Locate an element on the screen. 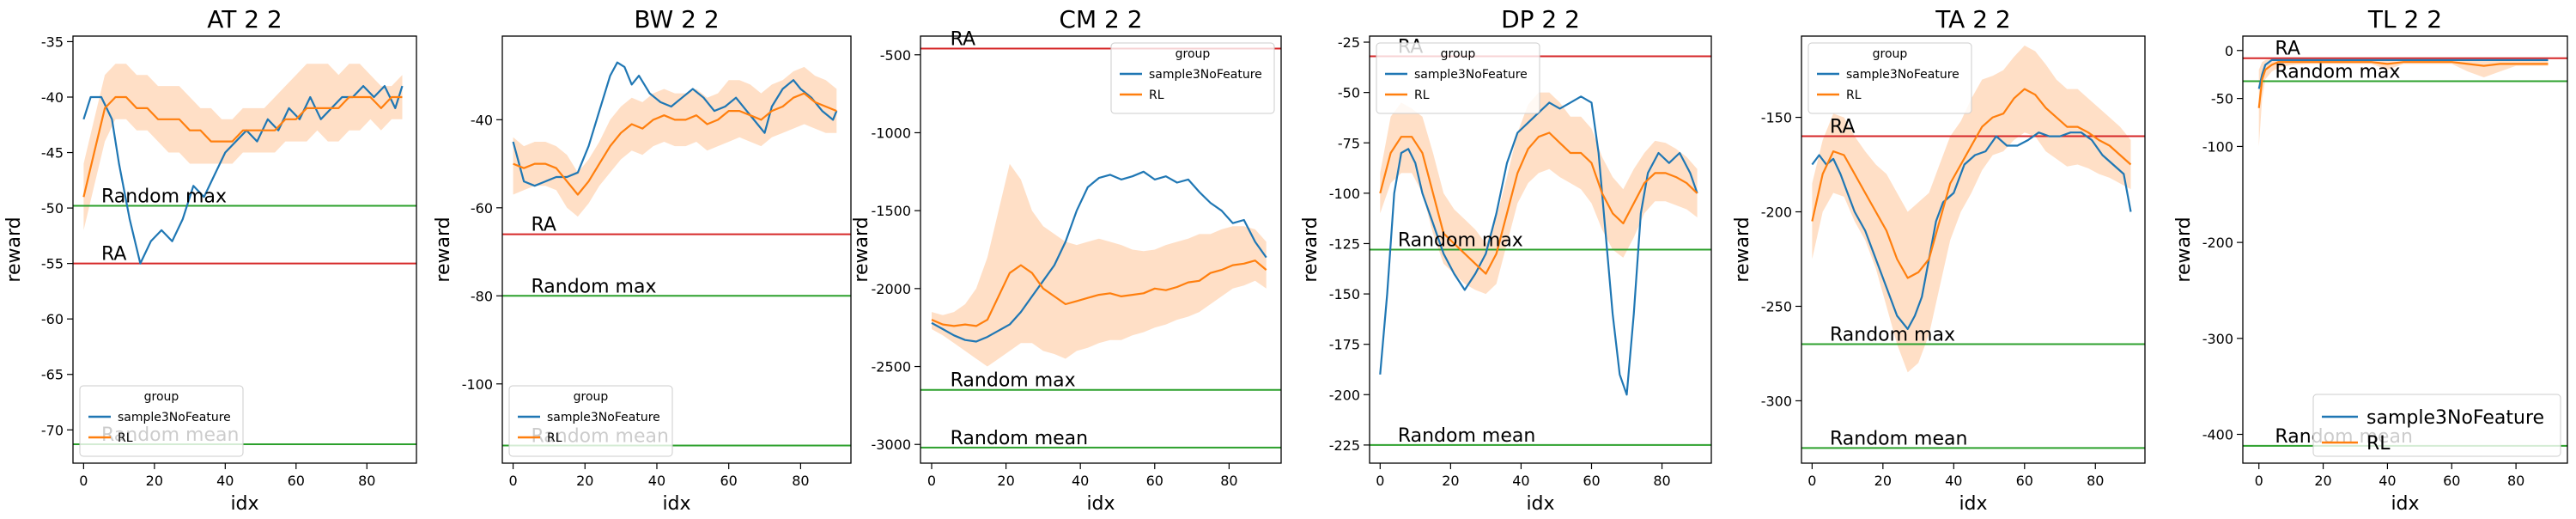 The image size is (2576, 519). y-tick-label: 0 is located at coordinates (2229, 51).